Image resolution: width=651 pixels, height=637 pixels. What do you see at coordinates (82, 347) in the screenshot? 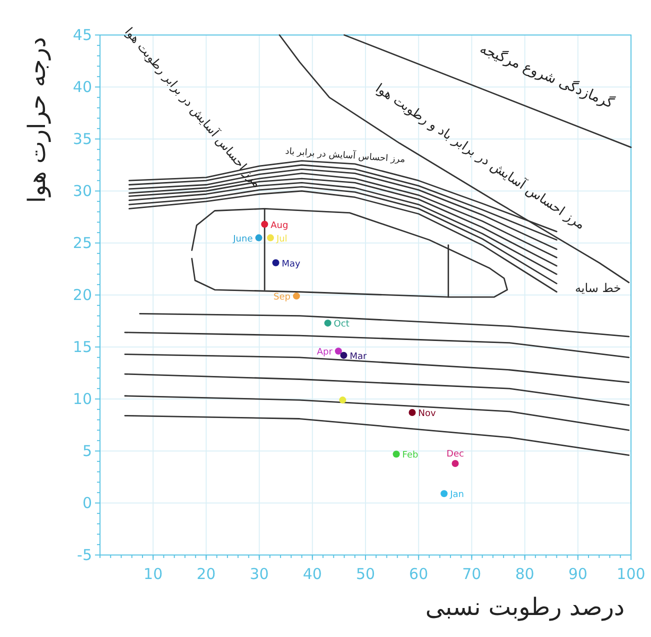
I see `y-tick-label: 15` at bounding box center [82, 347].